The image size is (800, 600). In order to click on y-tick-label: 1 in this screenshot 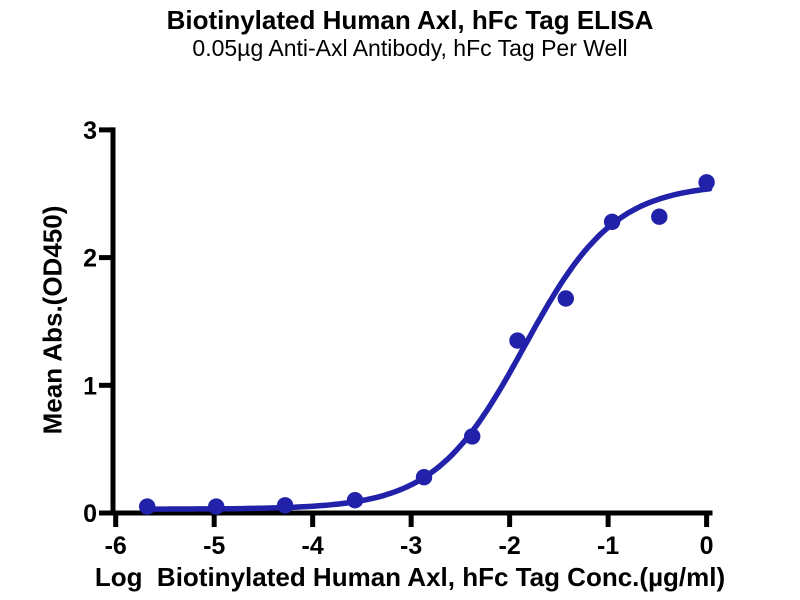, I will do `click(90, 386)`.